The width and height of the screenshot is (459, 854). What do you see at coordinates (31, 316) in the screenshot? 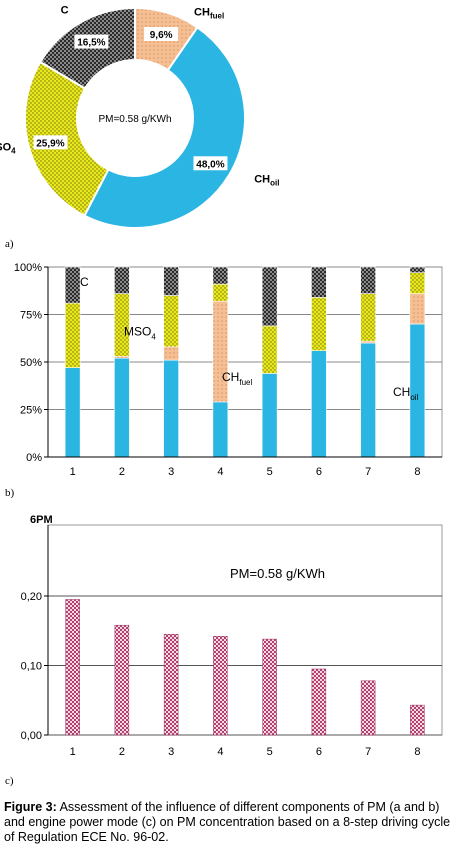
I see `y-tick-label: 75%` at bounding box center [31, 316].